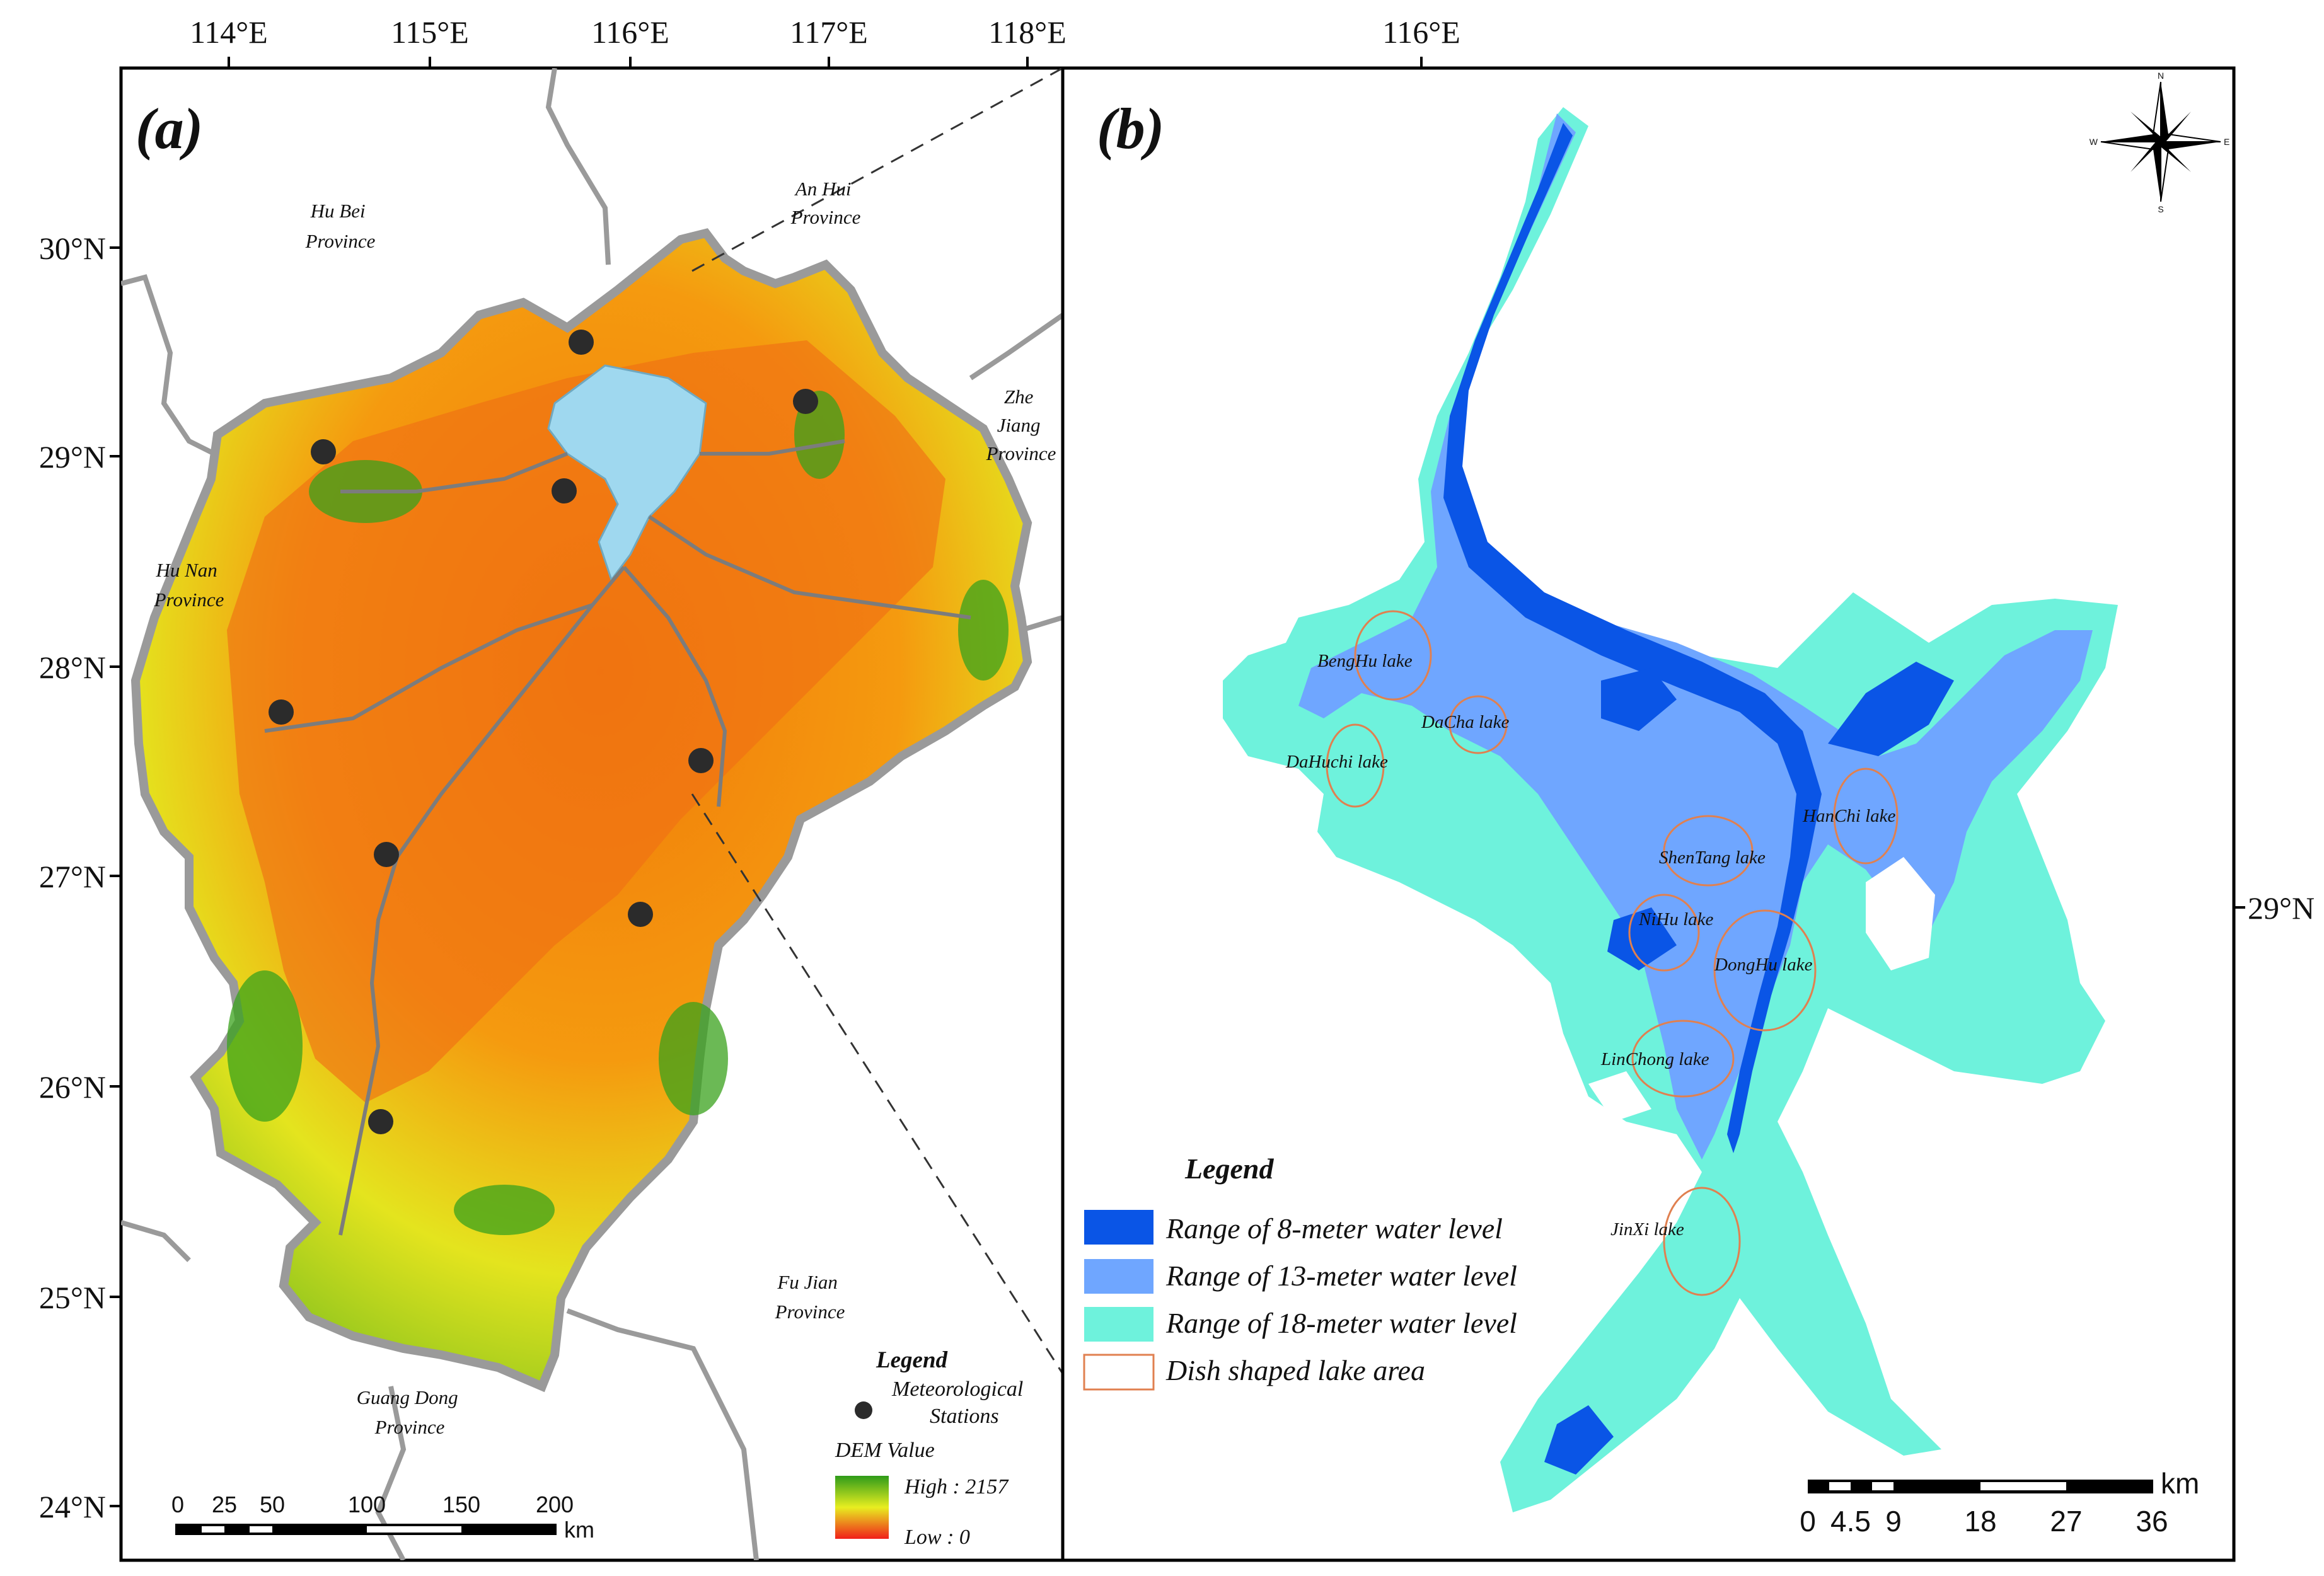 The width and height of the screenshot is (2324, 1576). I want to click on lat-label: 25°N, so click(72, 1297).